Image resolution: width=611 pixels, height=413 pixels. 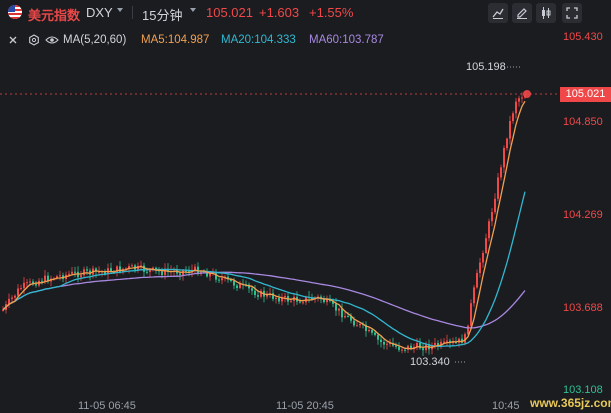 I want to click on y-tick-label: 105.430, so click(x=583, y=37).